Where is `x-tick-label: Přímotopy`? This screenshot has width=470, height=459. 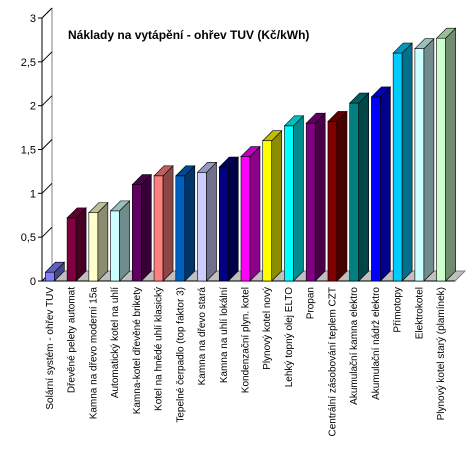
x-tick-label: Přímotopy is located at coordinates (398, 310).